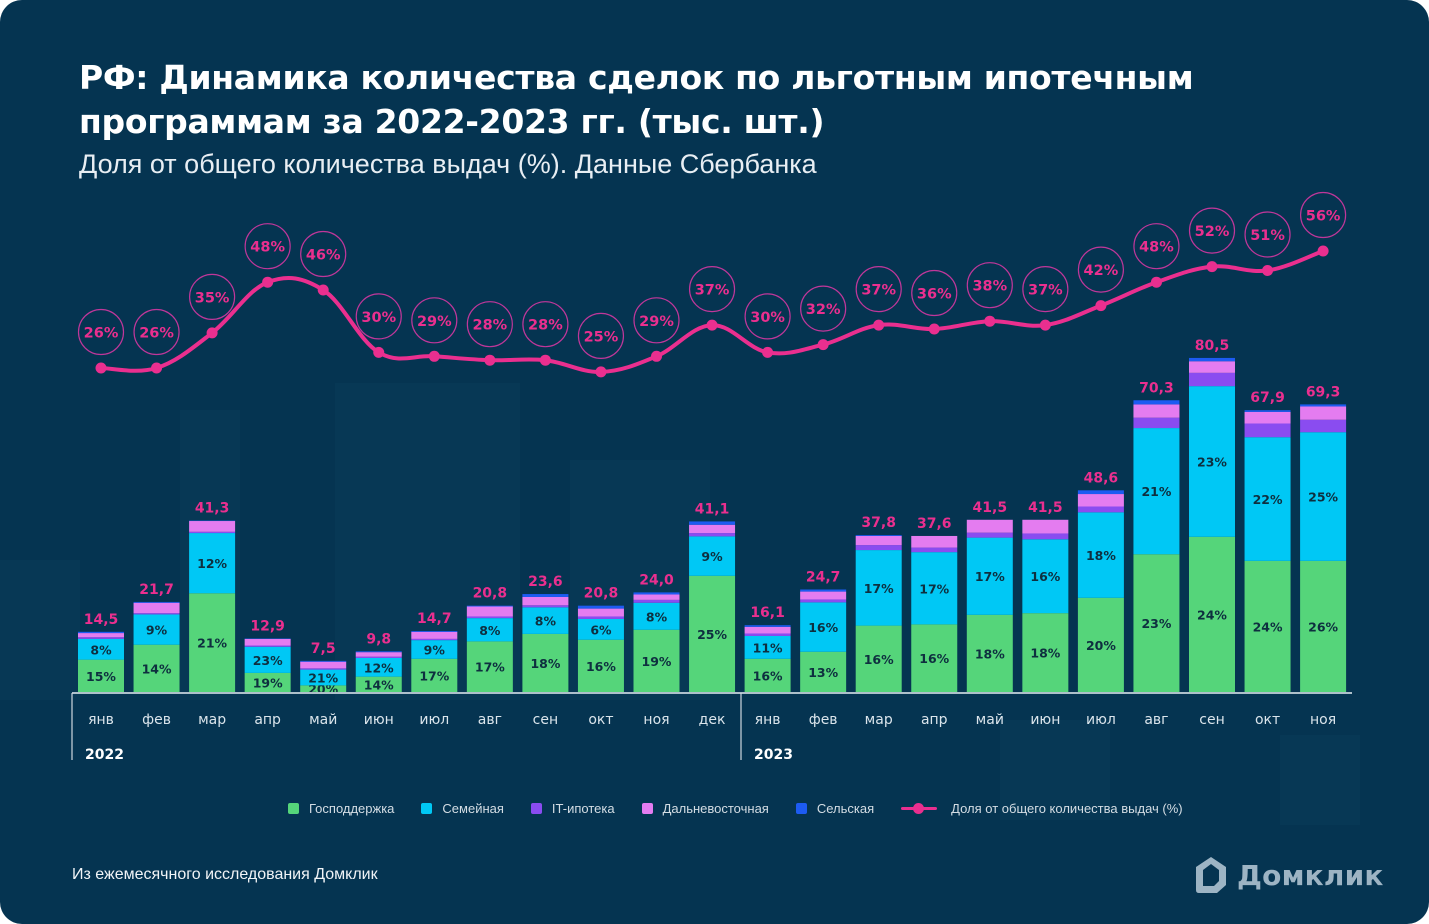  Describe the element at coordinates (545, 326) in the screenshot. I see `share-label: 28%` at that location.